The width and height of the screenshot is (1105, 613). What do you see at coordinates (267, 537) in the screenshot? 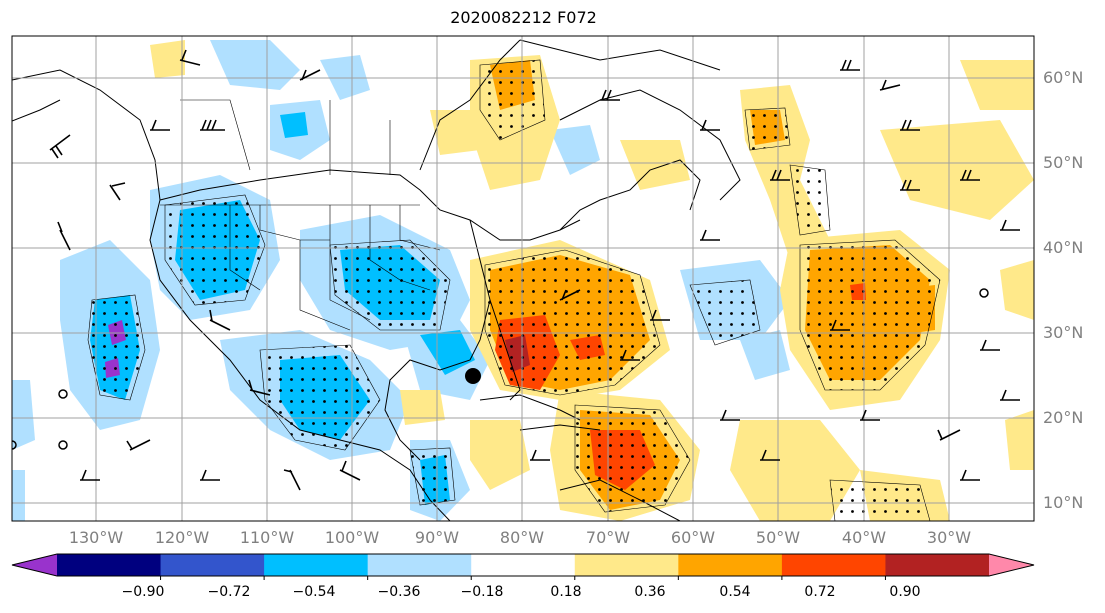
I see `lon-label-110w: 110°W` at bounding box center [267, 537].